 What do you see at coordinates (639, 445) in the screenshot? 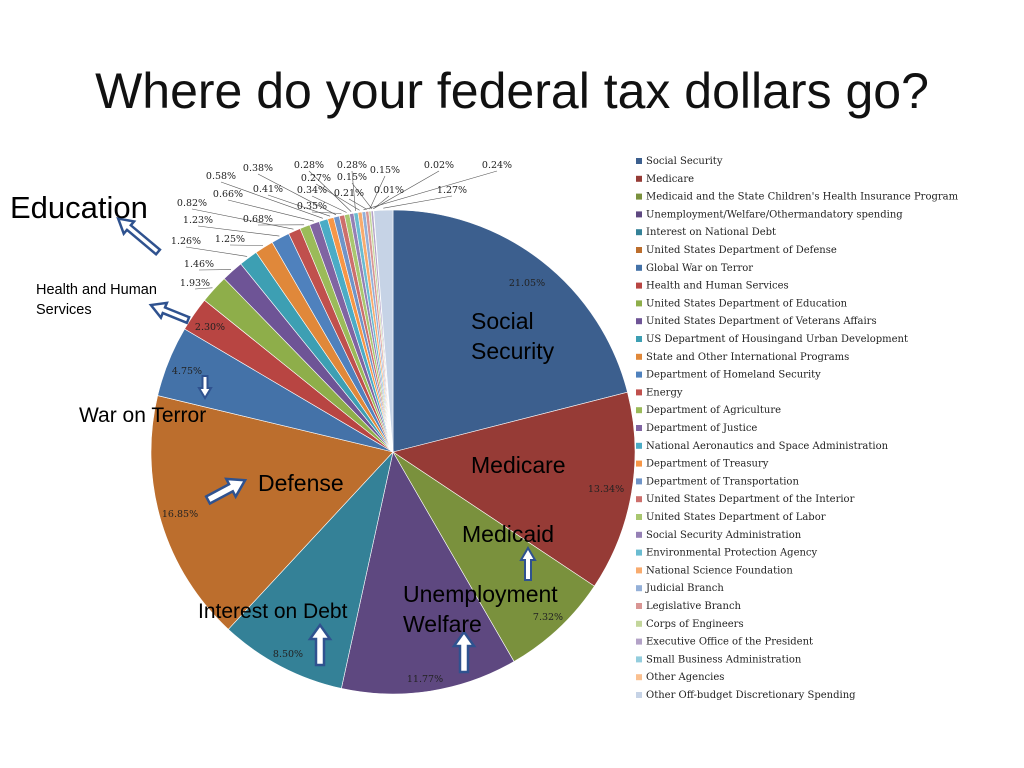
I see `legend-swatch-national-aeronautics-and-space-administration` at bounding box center [639, 445].